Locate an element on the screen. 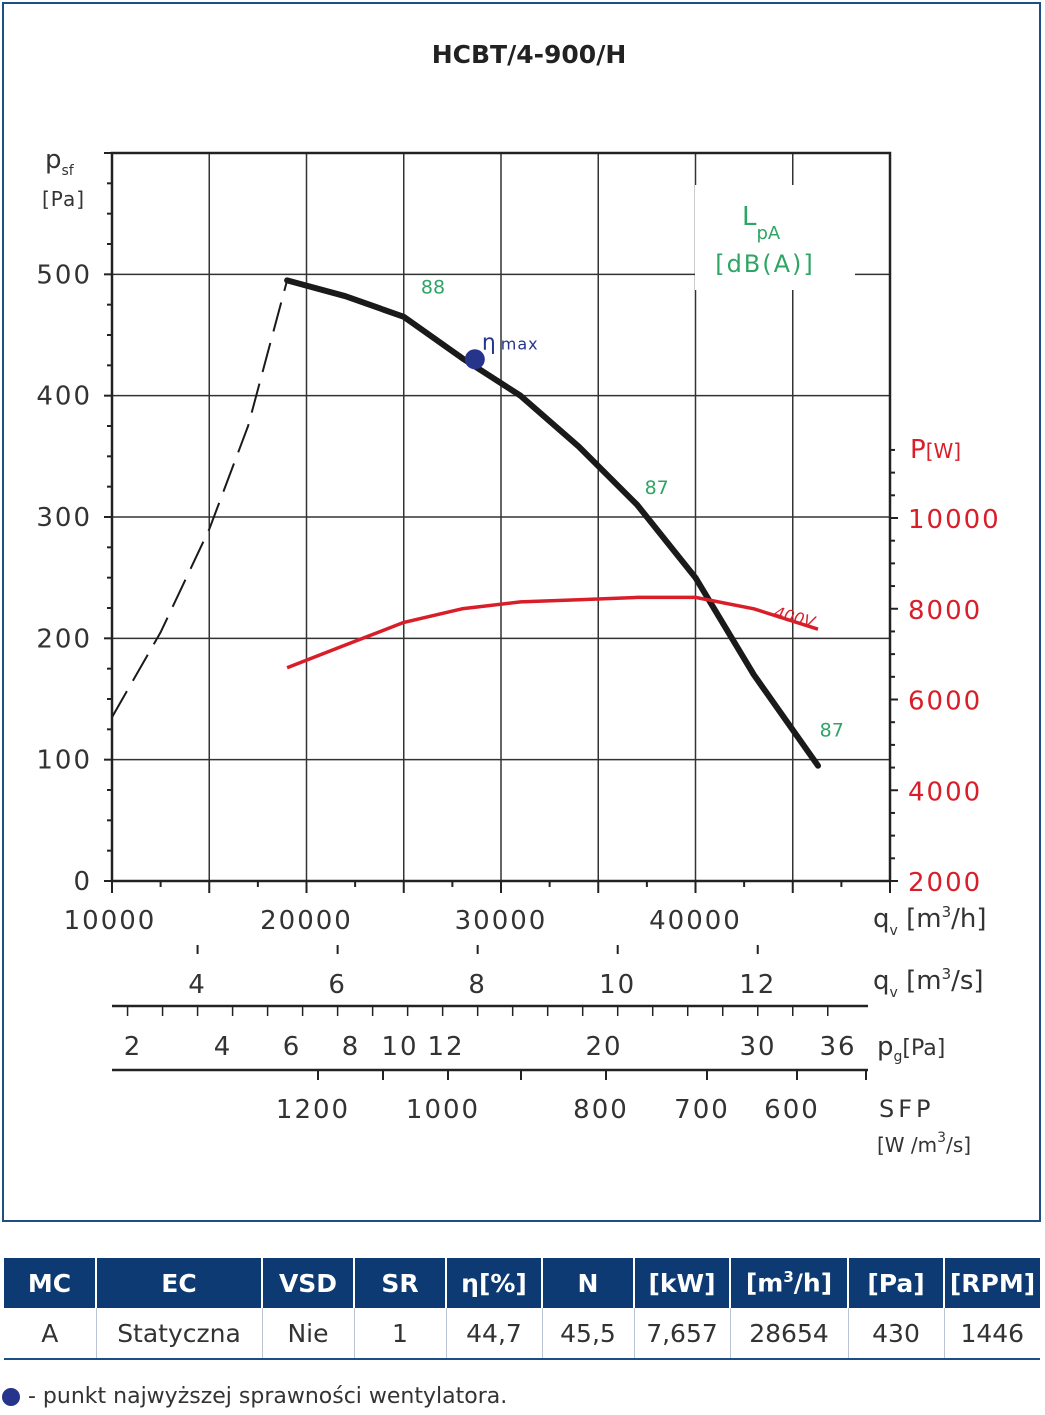 The image size is (1045, 1415). cell-ec: Statyczna is located at coordinates (179, 1334).